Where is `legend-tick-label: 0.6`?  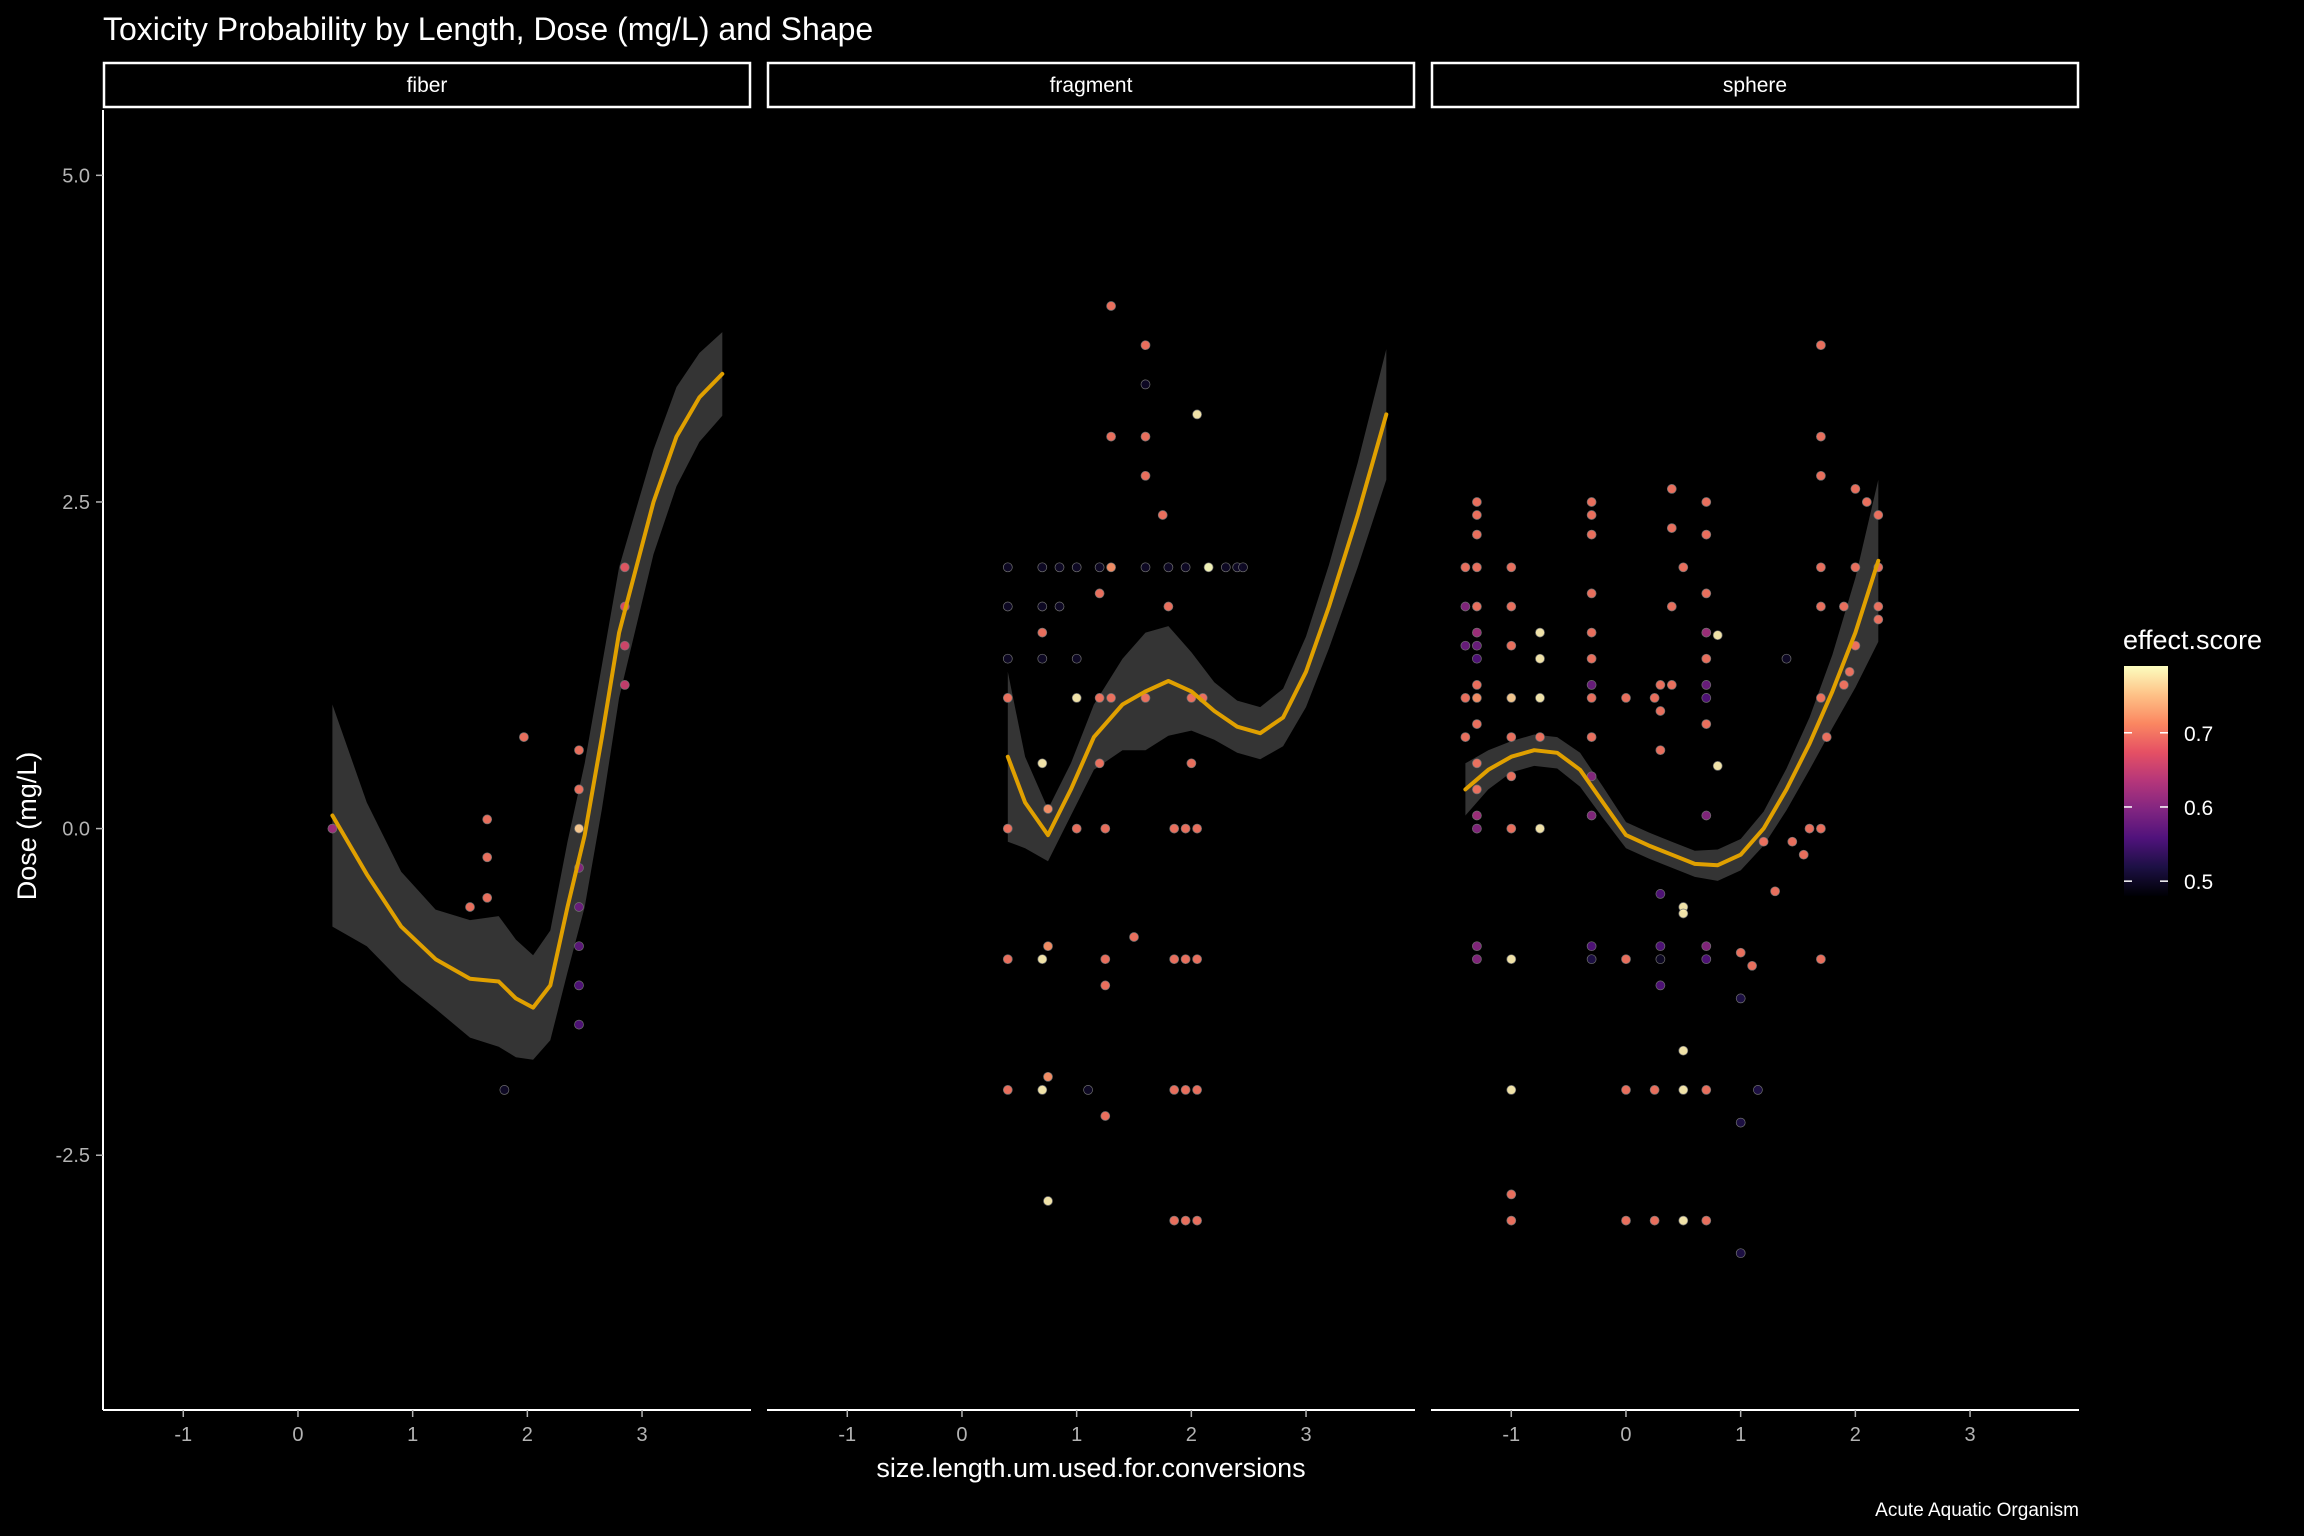 legend-tick-label: 0.6 is located at coordinates (2198, 808).